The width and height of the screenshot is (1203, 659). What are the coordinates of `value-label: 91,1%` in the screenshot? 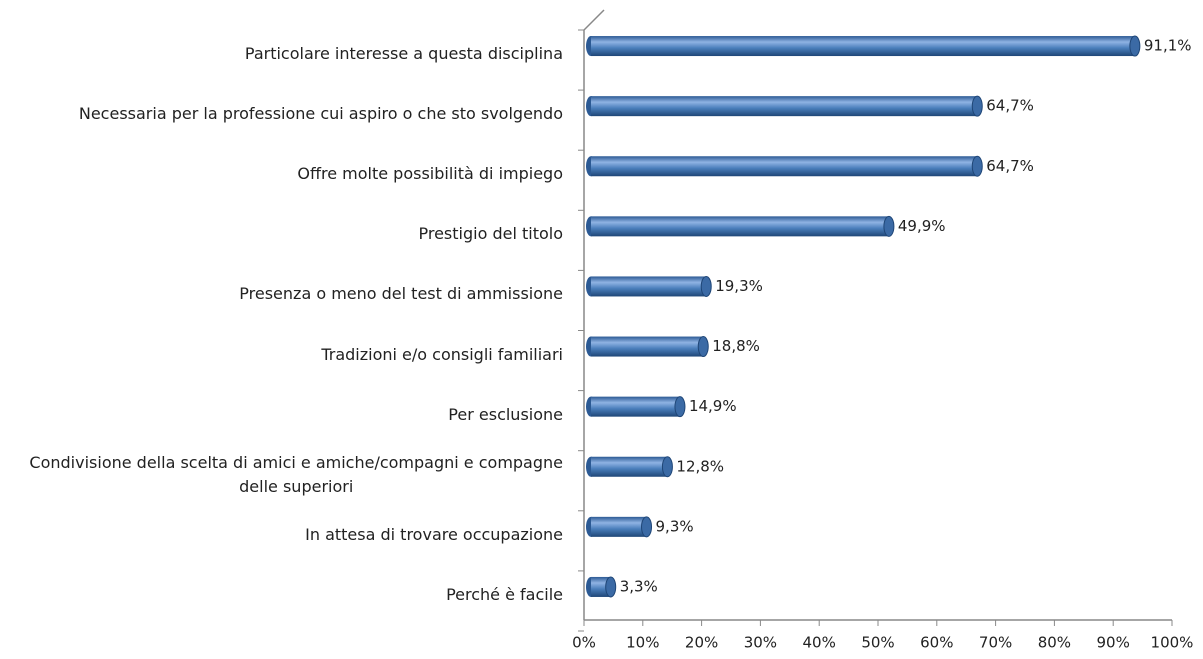 It's located at (1168, 46).